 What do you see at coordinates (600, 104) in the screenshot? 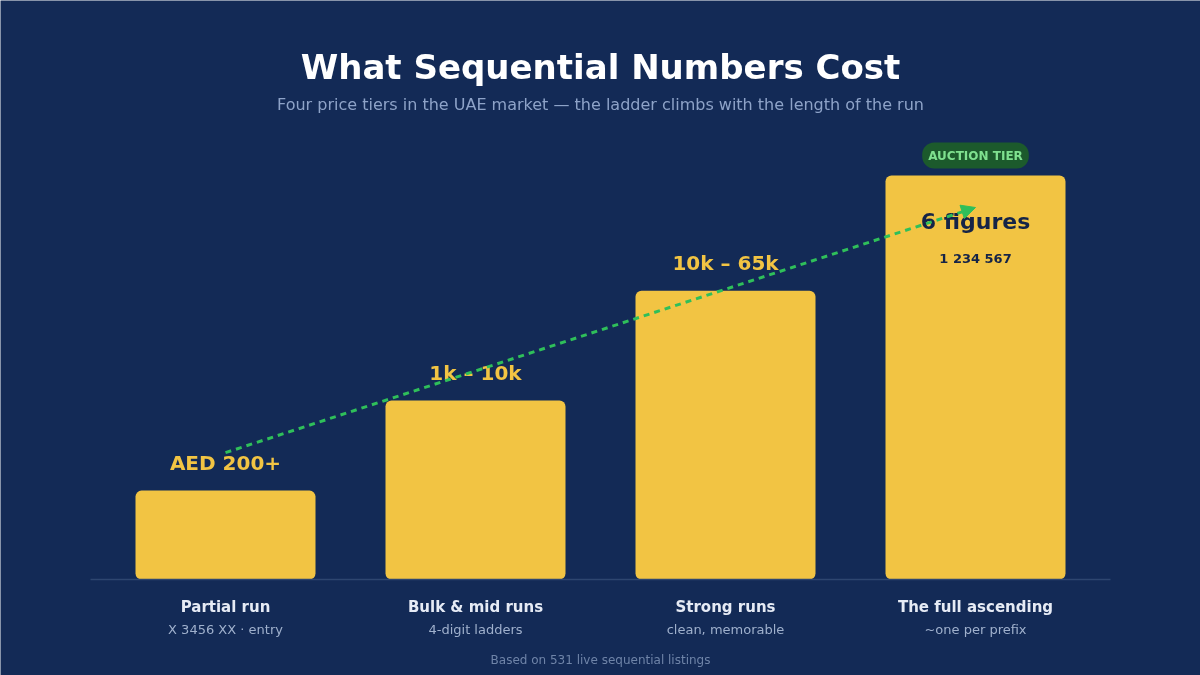
I see `chart-subtitle: Four price tiers in the UAE market — the ladder climbs with the length of the run` at bounding box center [600, 104].